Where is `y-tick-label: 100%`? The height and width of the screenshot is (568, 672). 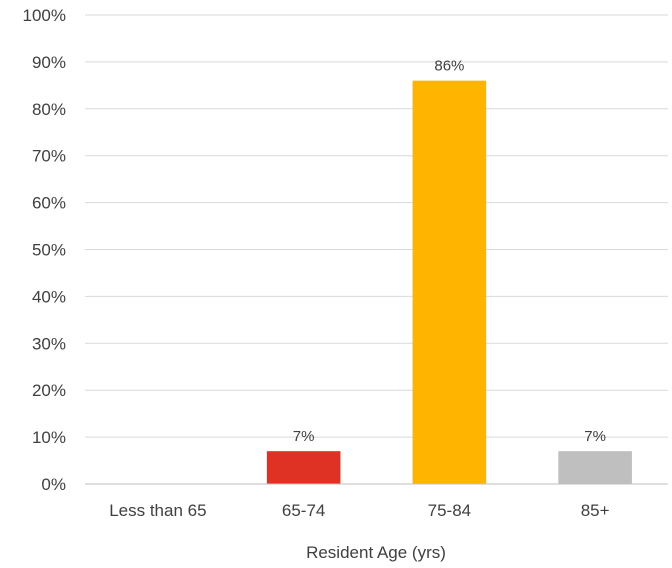
y-tick-label: 100% is located at coordinates (44, 15).